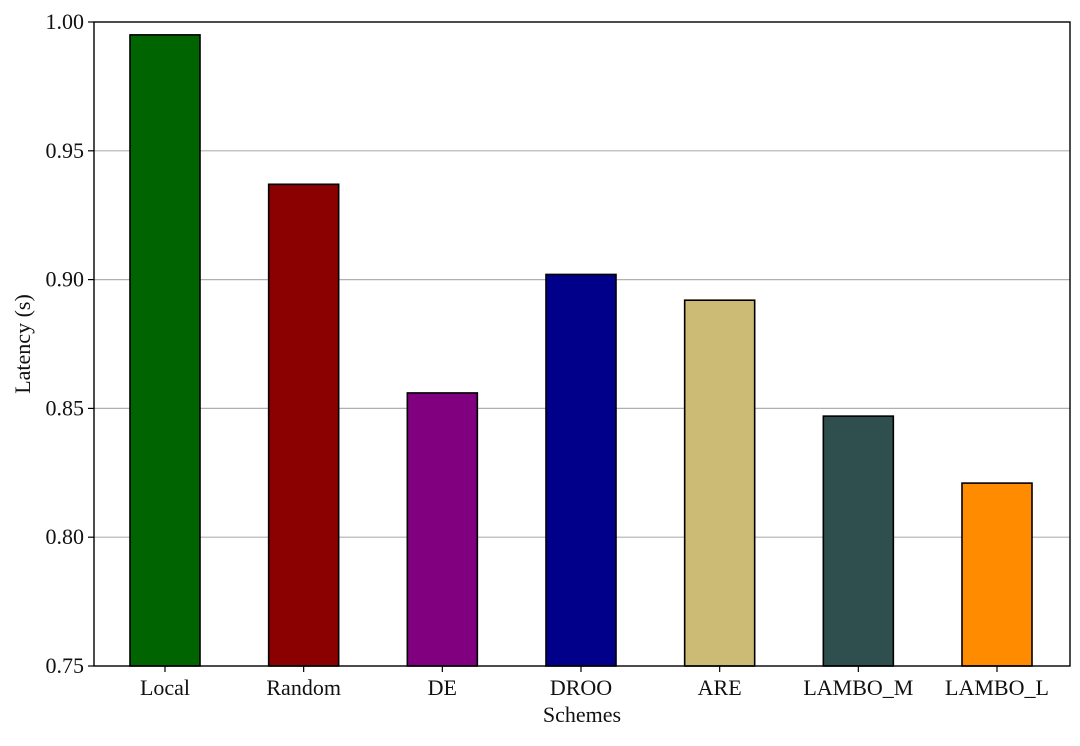  What do you see at coordinates (442, 529) in the screenshot?
I see `bar-de` at bounding box center [442, 529].